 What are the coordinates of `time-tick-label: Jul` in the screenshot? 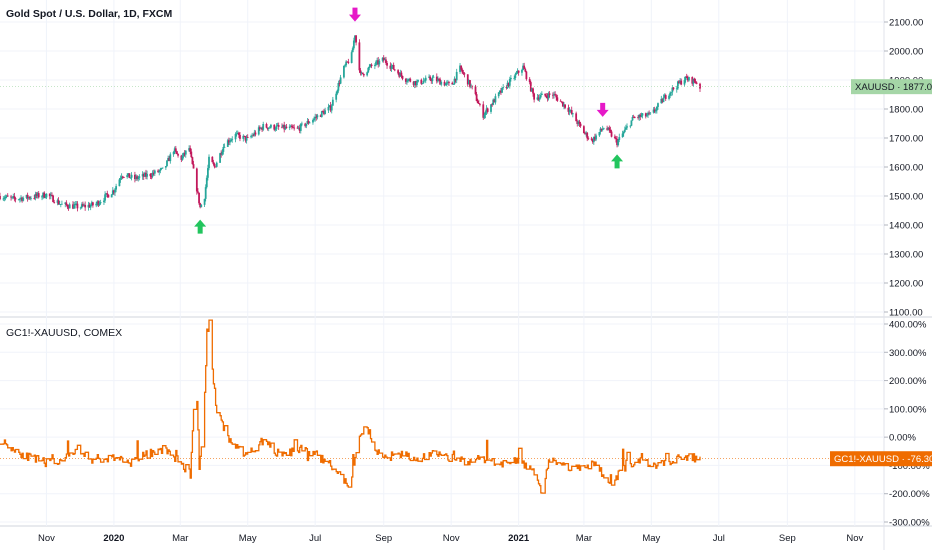 It's located at (719, 538).